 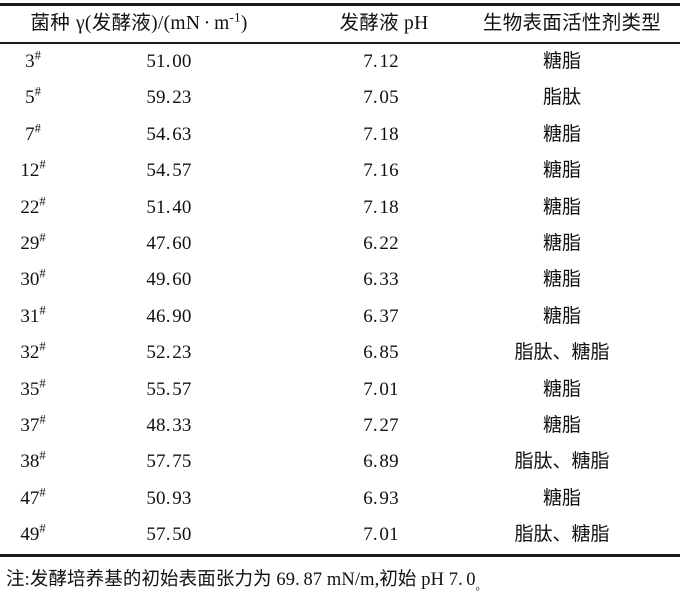 What do you see at coordinates (471, 579) in the screenshot?
I see `footnote-tail: 0` at bounding box center [471, 579].